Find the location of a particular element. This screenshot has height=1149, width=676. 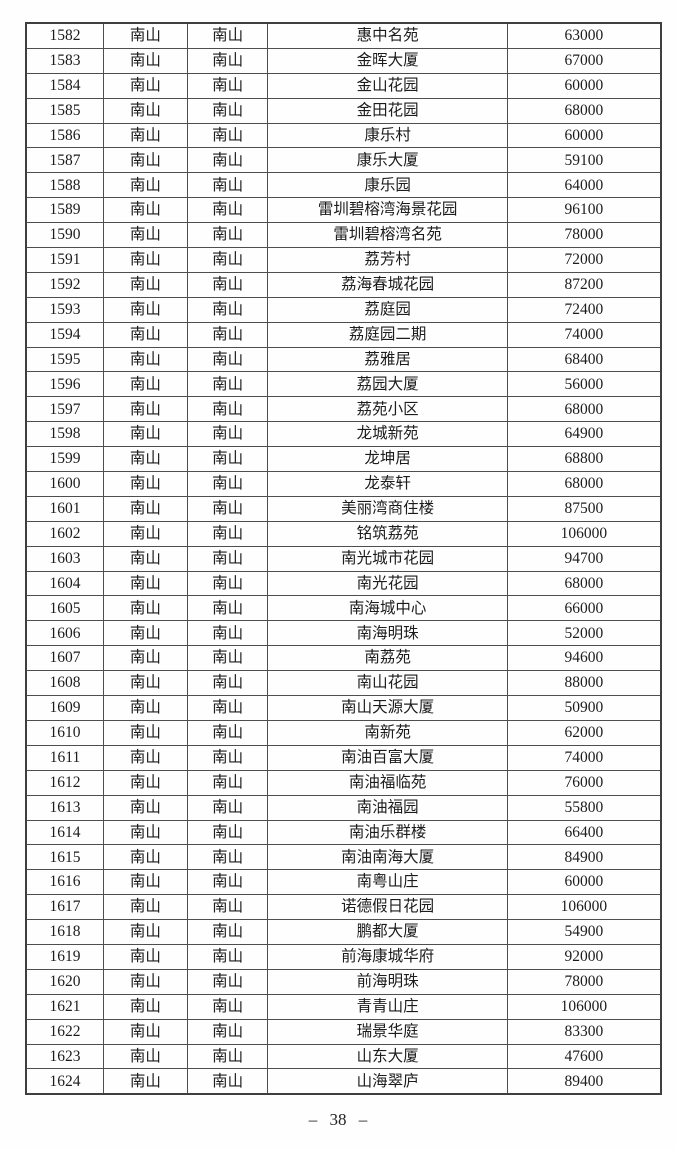

serial-number-cell: 1601 is located at coordinates (64, 508).